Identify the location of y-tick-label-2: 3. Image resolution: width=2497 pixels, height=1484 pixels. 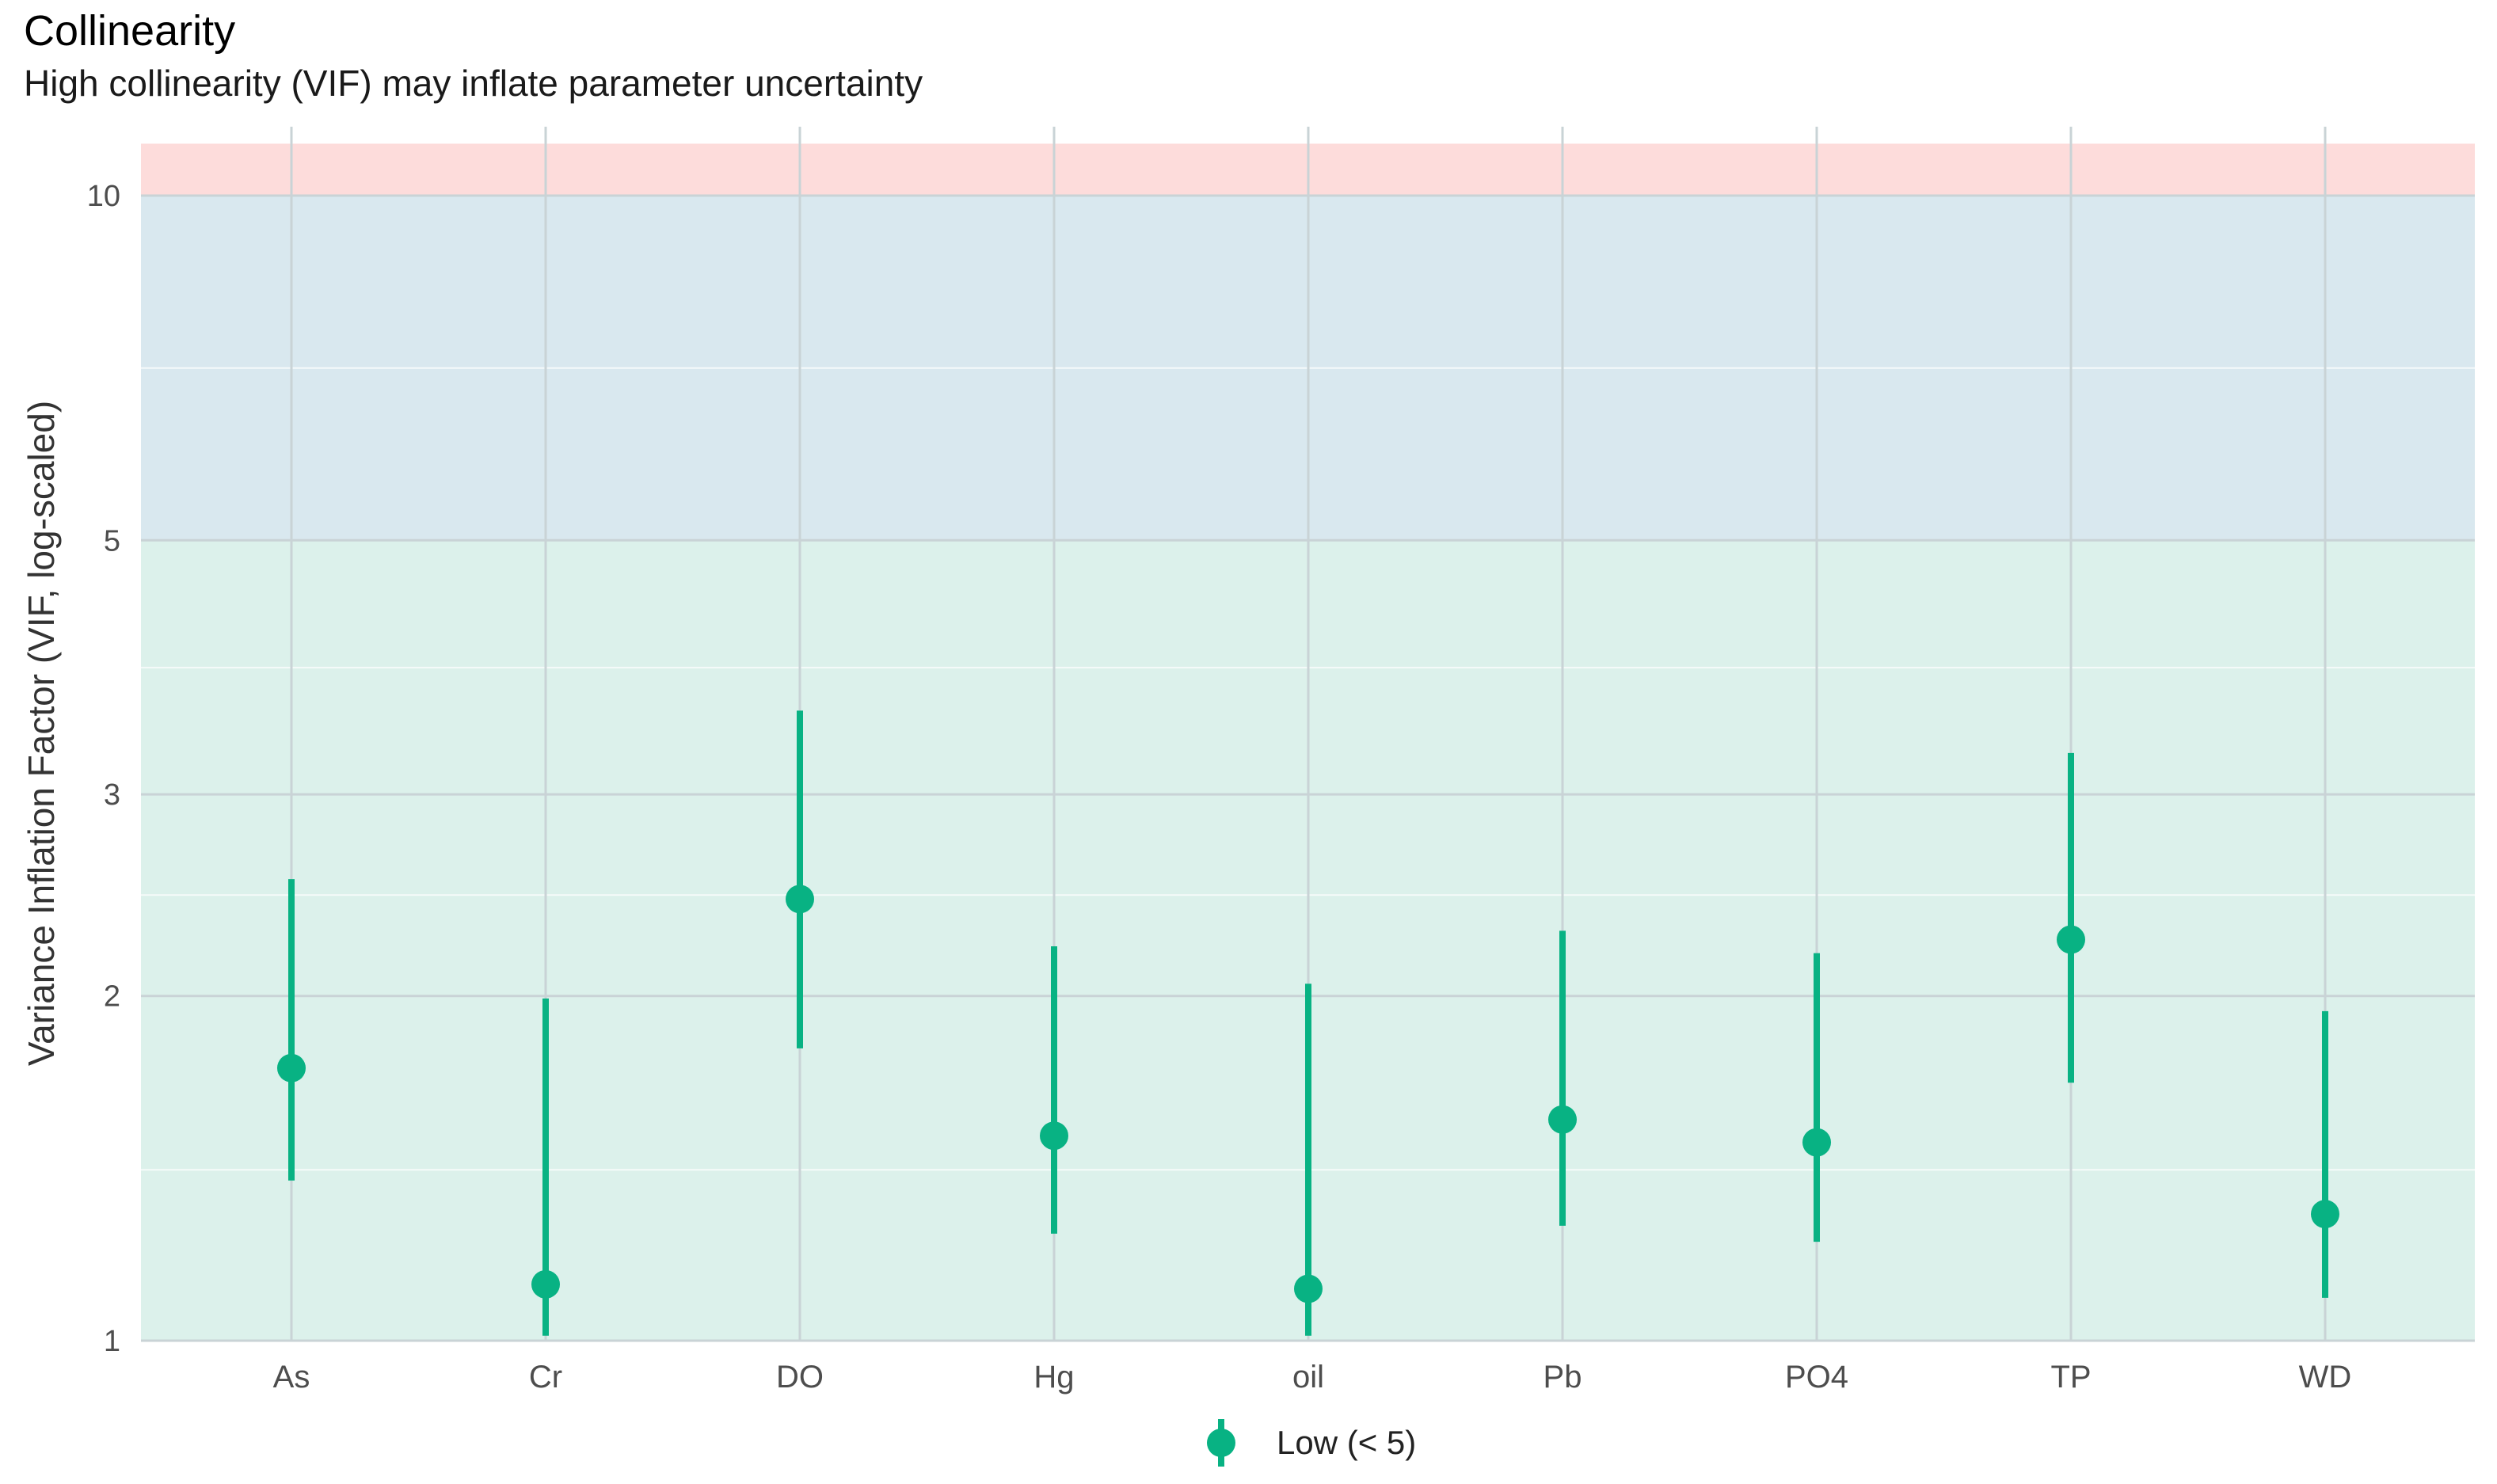
(112, 795).